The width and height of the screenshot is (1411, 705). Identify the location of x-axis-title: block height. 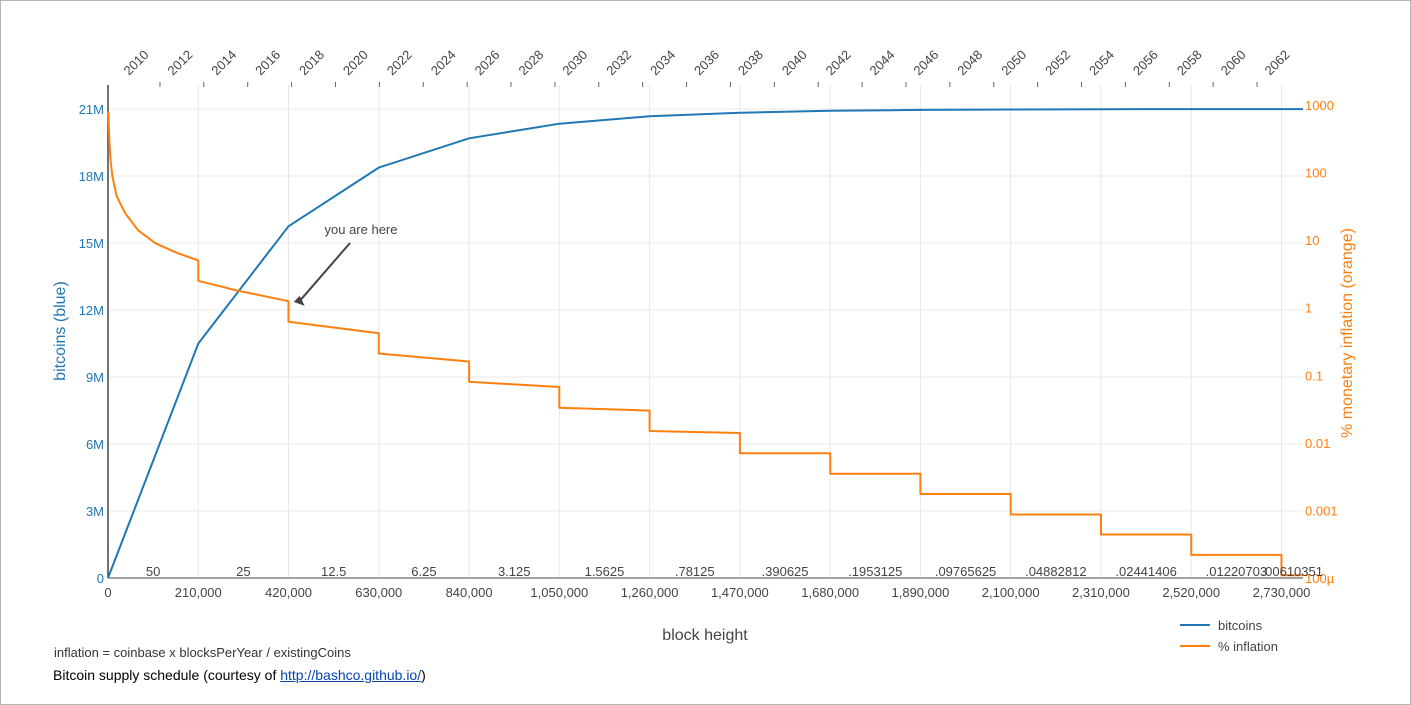
(705, 635).